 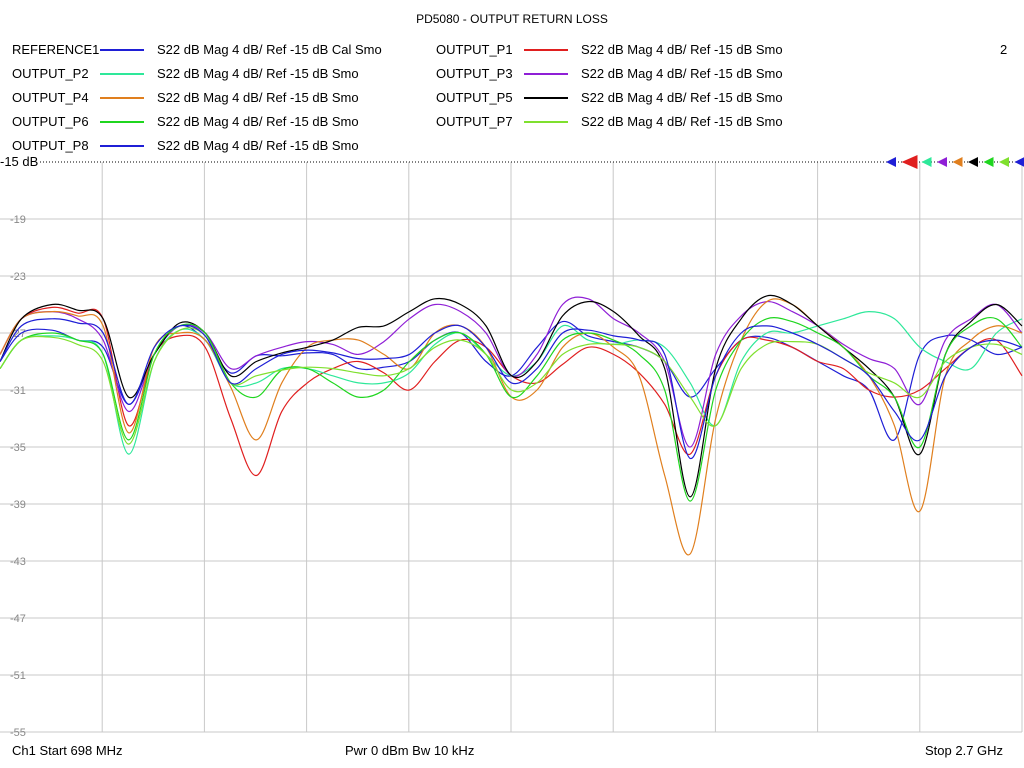 I want to click on legend-trace-name: OUTPUT_P5, so click(x=474, y=97).